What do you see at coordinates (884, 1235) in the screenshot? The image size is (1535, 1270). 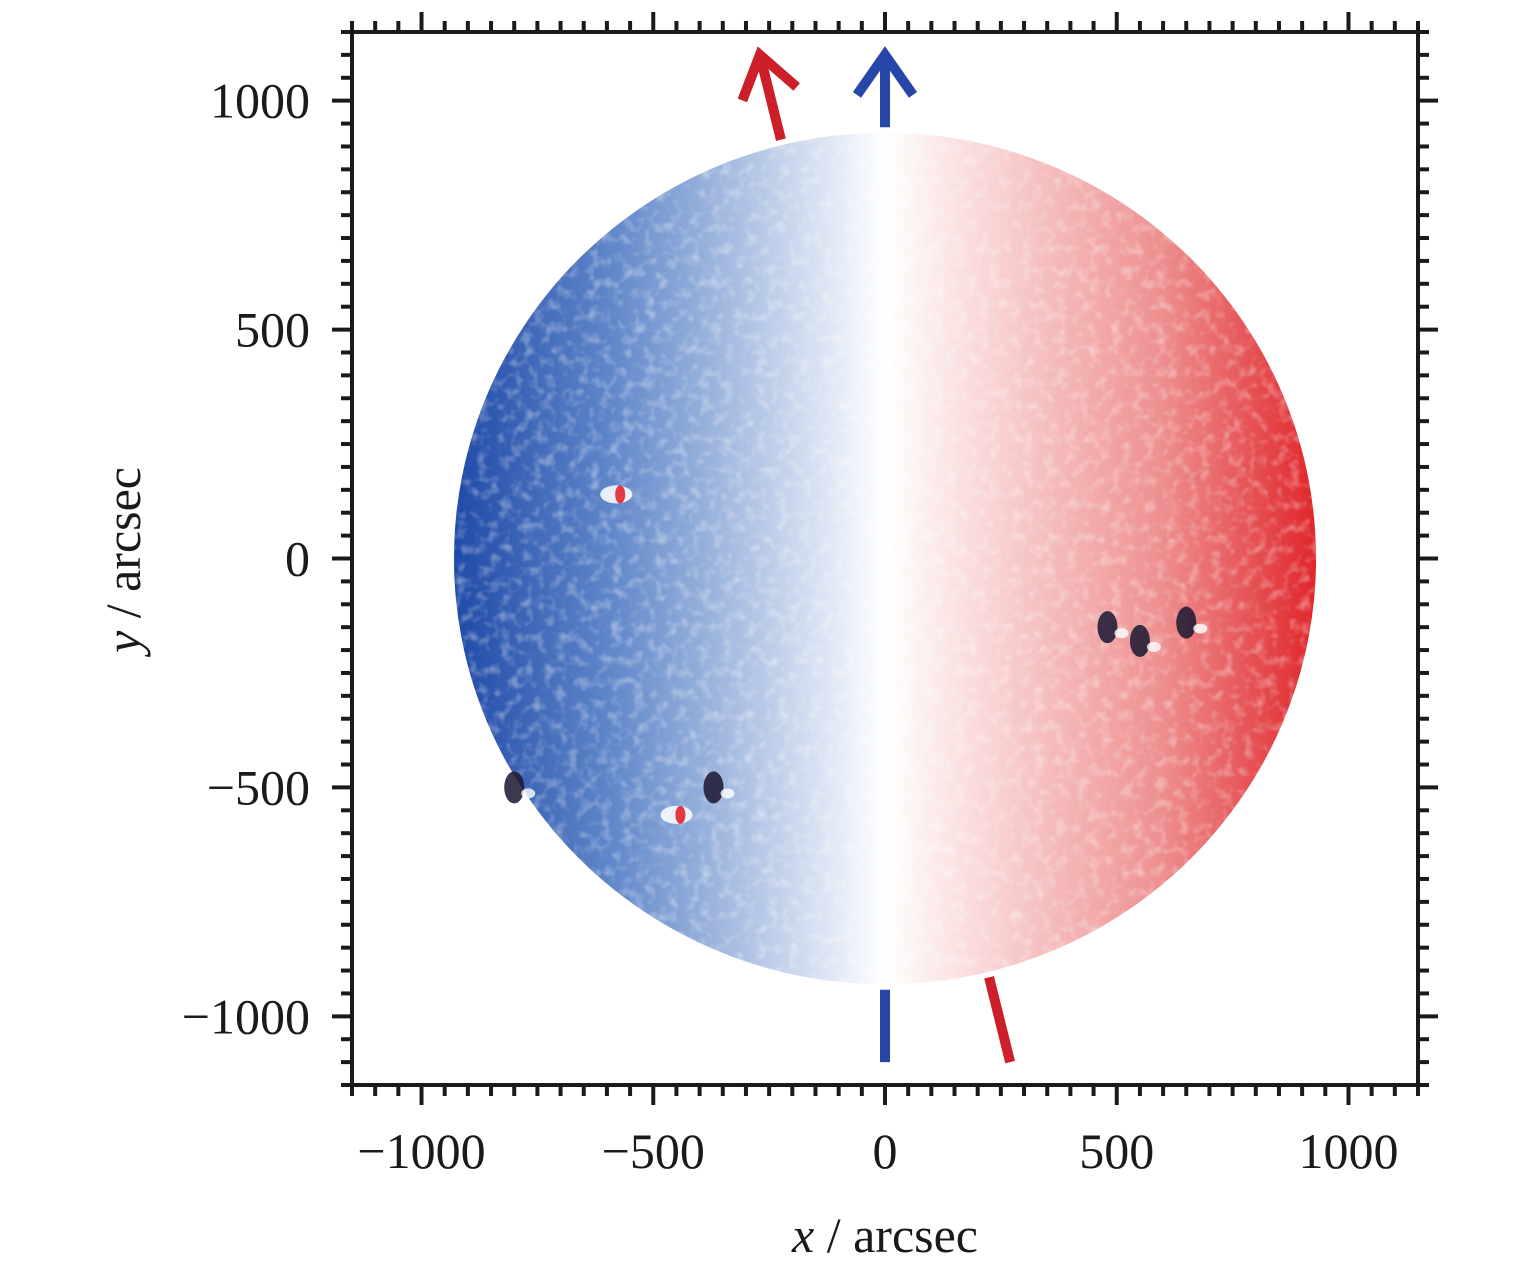 I see `x-axis-title: x / arcsec` at bounding box center [884, 1235].